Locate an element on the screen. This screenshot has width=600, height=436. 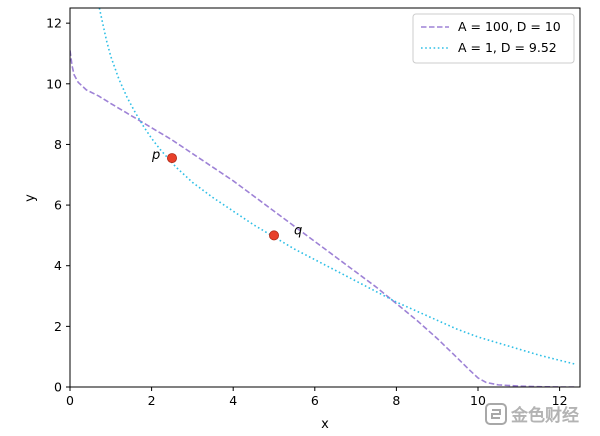
y-tick-label: 6 is located at coordinates (58, 205).